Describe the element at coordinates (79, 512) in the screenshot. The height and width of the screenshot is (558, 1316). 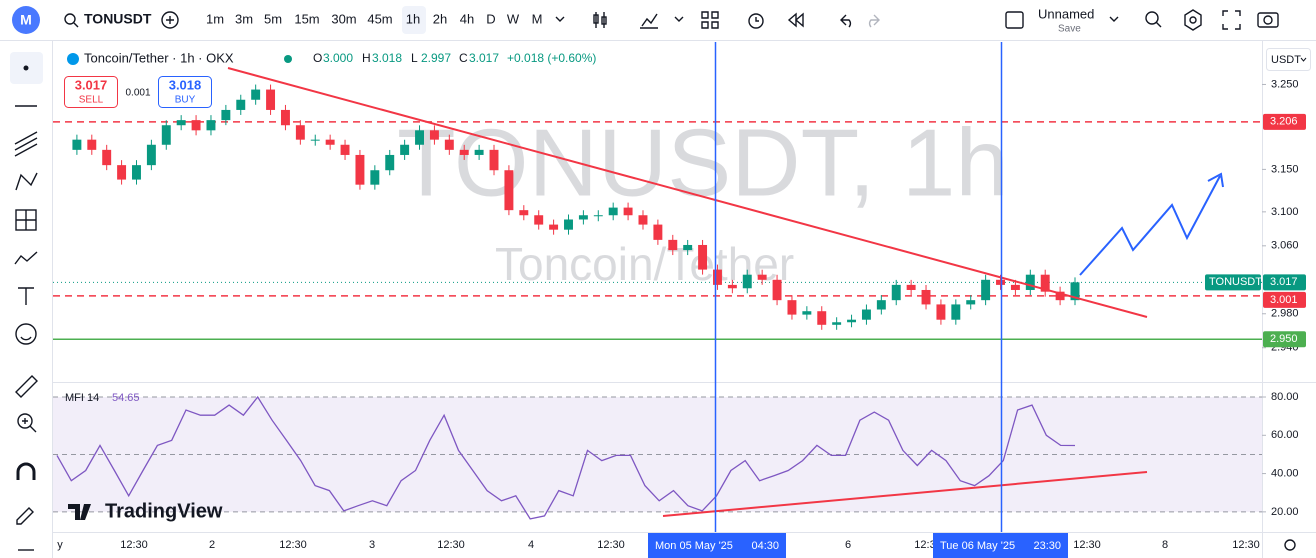
I see `logo-mark` at that location.